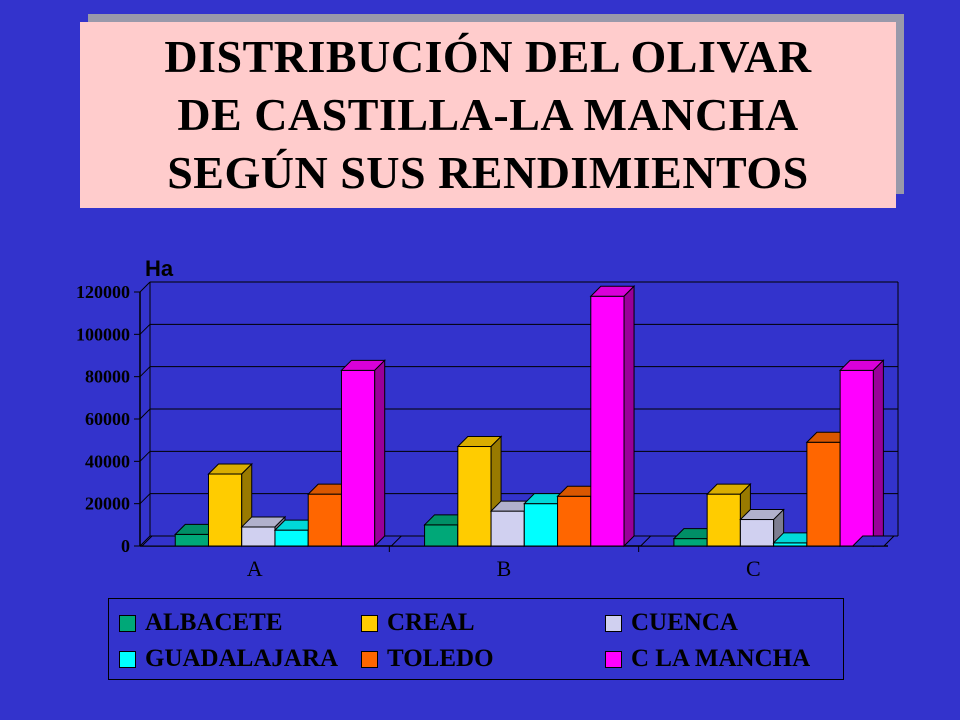 The width and height of the screenshot is (960, 720). What do you see at coordinates (107, 377) in the screenshot?
I see `y-tick-label: 80000` at bounding box center [107, 377].